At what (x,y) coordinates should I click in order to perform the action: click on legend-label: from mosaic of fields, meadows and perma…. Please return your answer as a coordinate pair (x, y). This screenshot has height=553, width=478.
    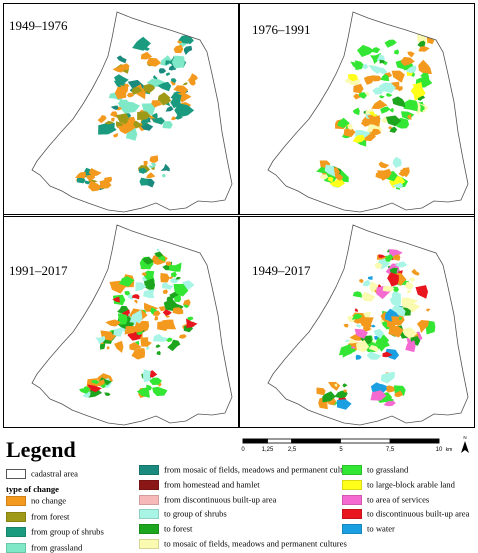
    Looking at the image, I should click on (260, 469).